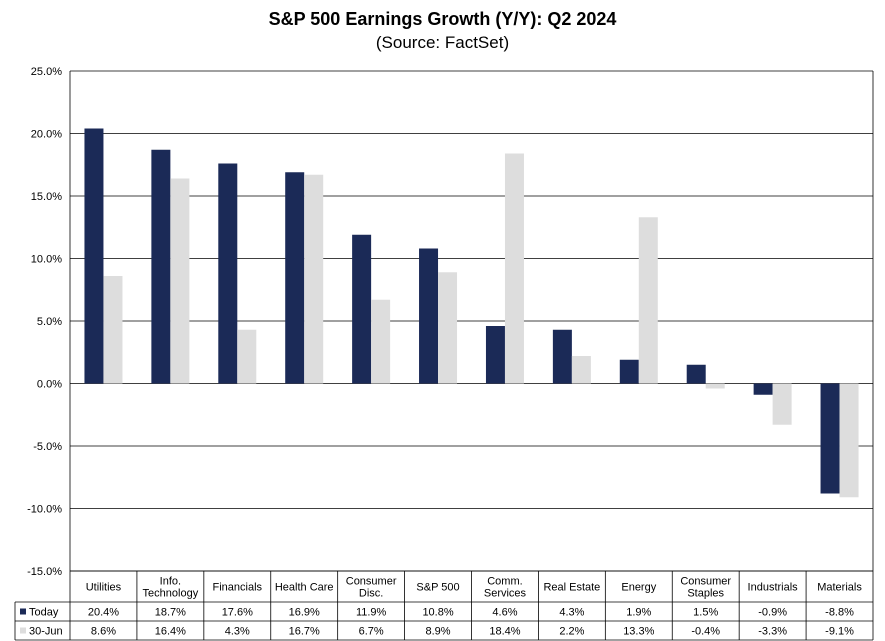 The image size is (885, 641). What do you see at coordinates (44, 572) in the screenshot?
I see `y-tick-label: -15.0%` at bounding box center [44, 572].